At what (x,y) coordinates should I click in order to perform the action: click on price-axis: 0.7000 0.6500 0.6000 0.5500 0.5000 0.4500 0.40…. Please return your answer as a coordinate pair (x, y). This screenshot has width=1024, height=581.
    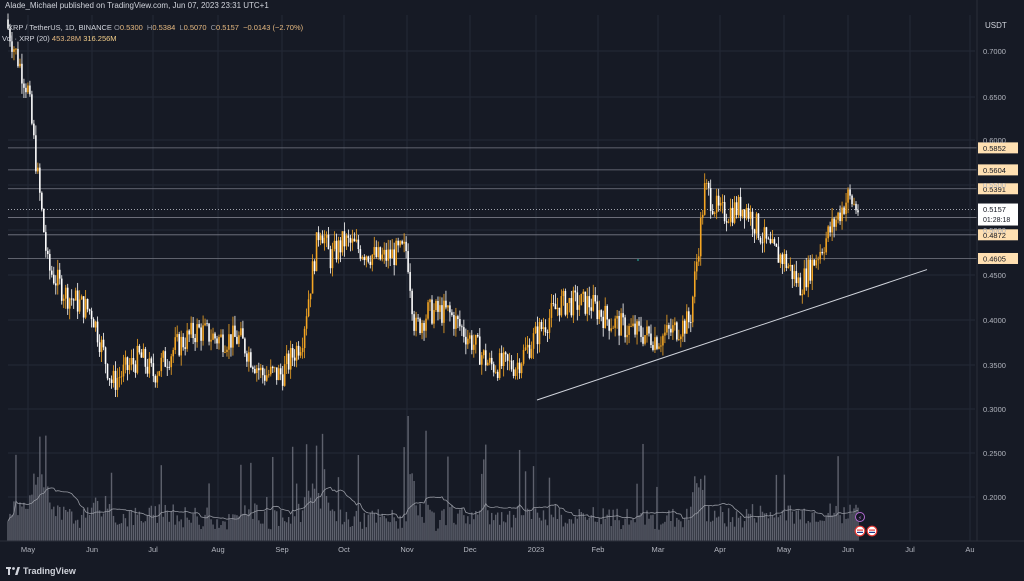
    Looking at the image, I should click on (991, 270).